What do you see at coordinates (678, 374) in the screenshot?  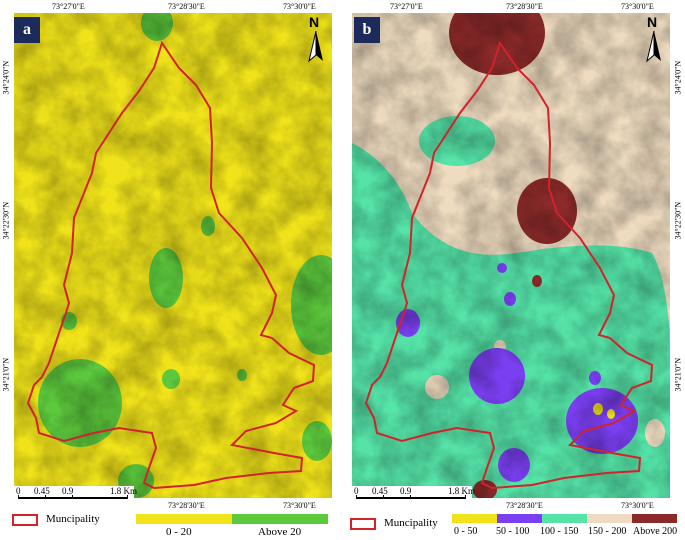 I see `coord-right-b-3: 34°21'0"N` at bounding box center [678, 374].